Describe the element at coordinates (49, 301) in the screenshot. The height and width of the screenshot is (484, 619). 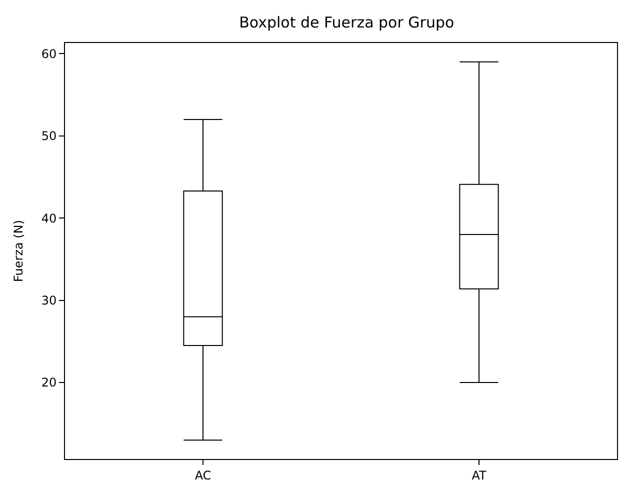
I see `y-tick-label: 30` at that location.